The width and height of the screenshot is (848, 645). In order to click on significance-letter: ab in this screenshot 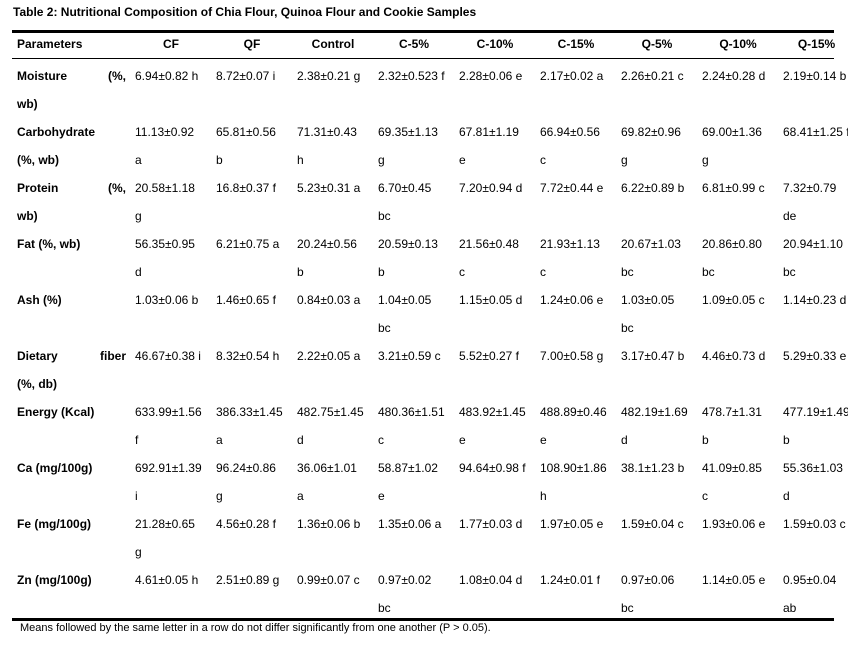, I will do `click(790, 608)`.